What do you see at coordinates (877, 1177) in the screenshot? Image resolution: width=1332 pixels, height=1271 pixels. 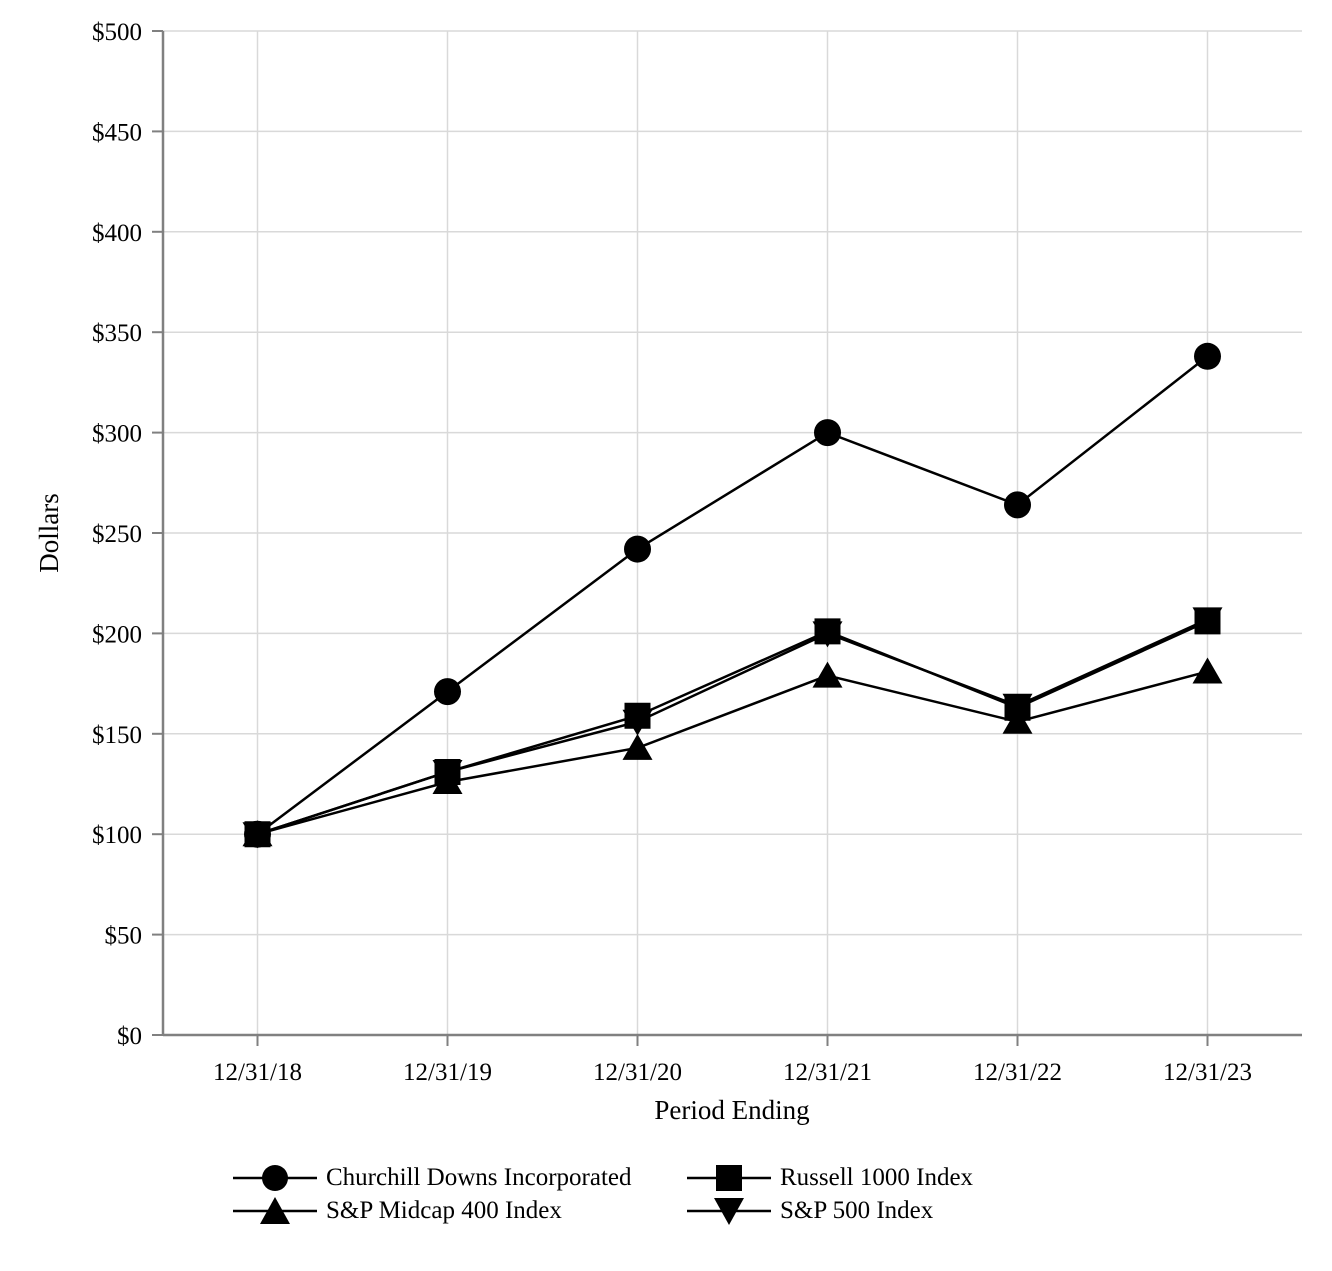 I see `legend-label-russell-1000: Russell 1000 Index` at bounding box center [877, 1177].